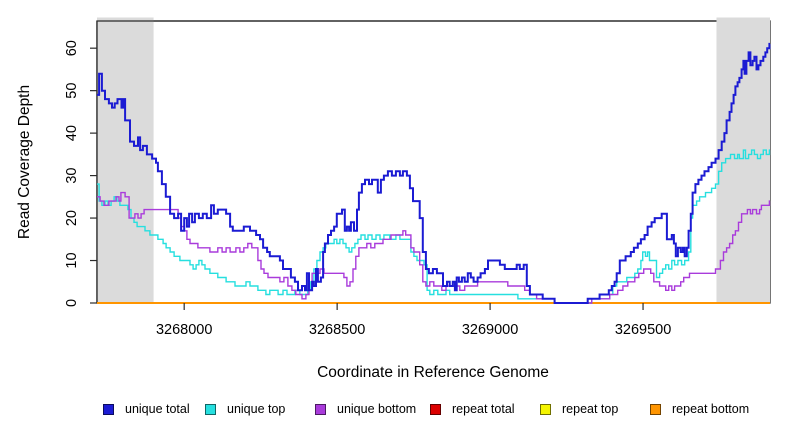 The image size is (792, 432). I want to click on legend-label: repeat total, so click(483, 409).